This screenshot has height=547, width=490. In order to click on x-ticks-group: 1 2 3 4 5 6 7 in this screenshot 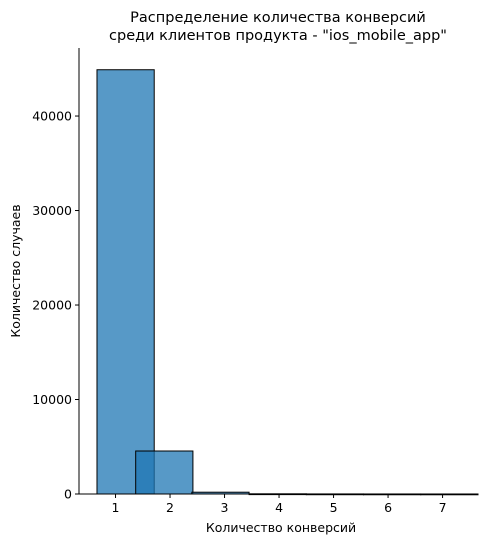, I will do `click(279, 504)`.